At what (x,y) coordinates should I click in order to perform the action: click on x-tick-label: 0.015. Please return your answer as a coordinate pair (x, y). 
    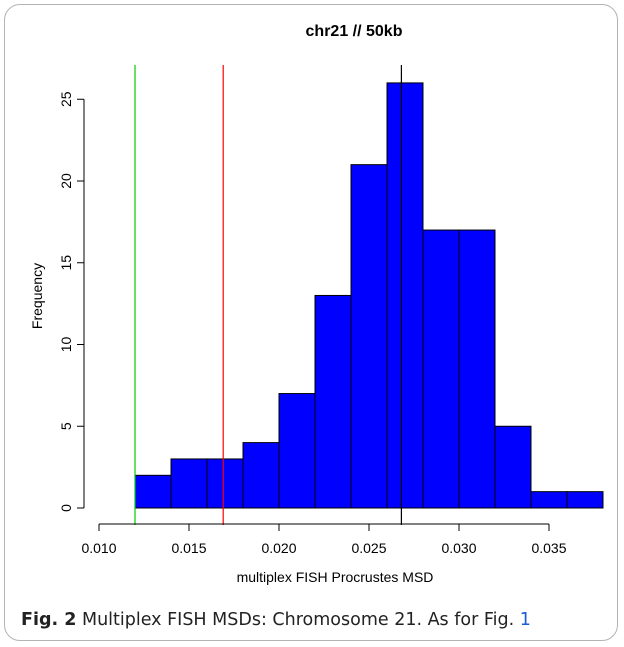
    Looking at the image, I should click on (188, 548).